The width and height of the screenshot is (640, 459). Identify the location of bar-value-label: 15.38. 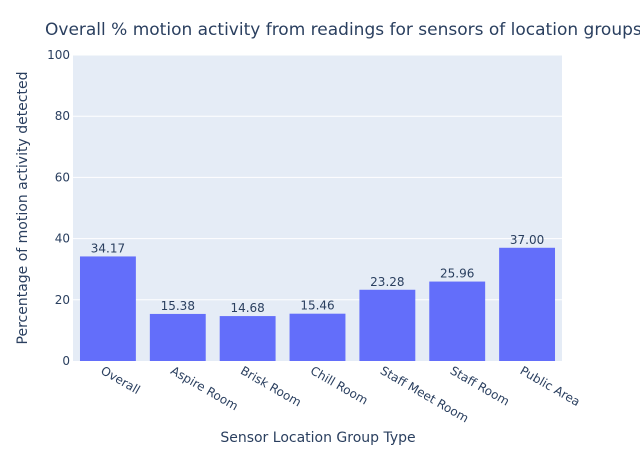
(178, 306).